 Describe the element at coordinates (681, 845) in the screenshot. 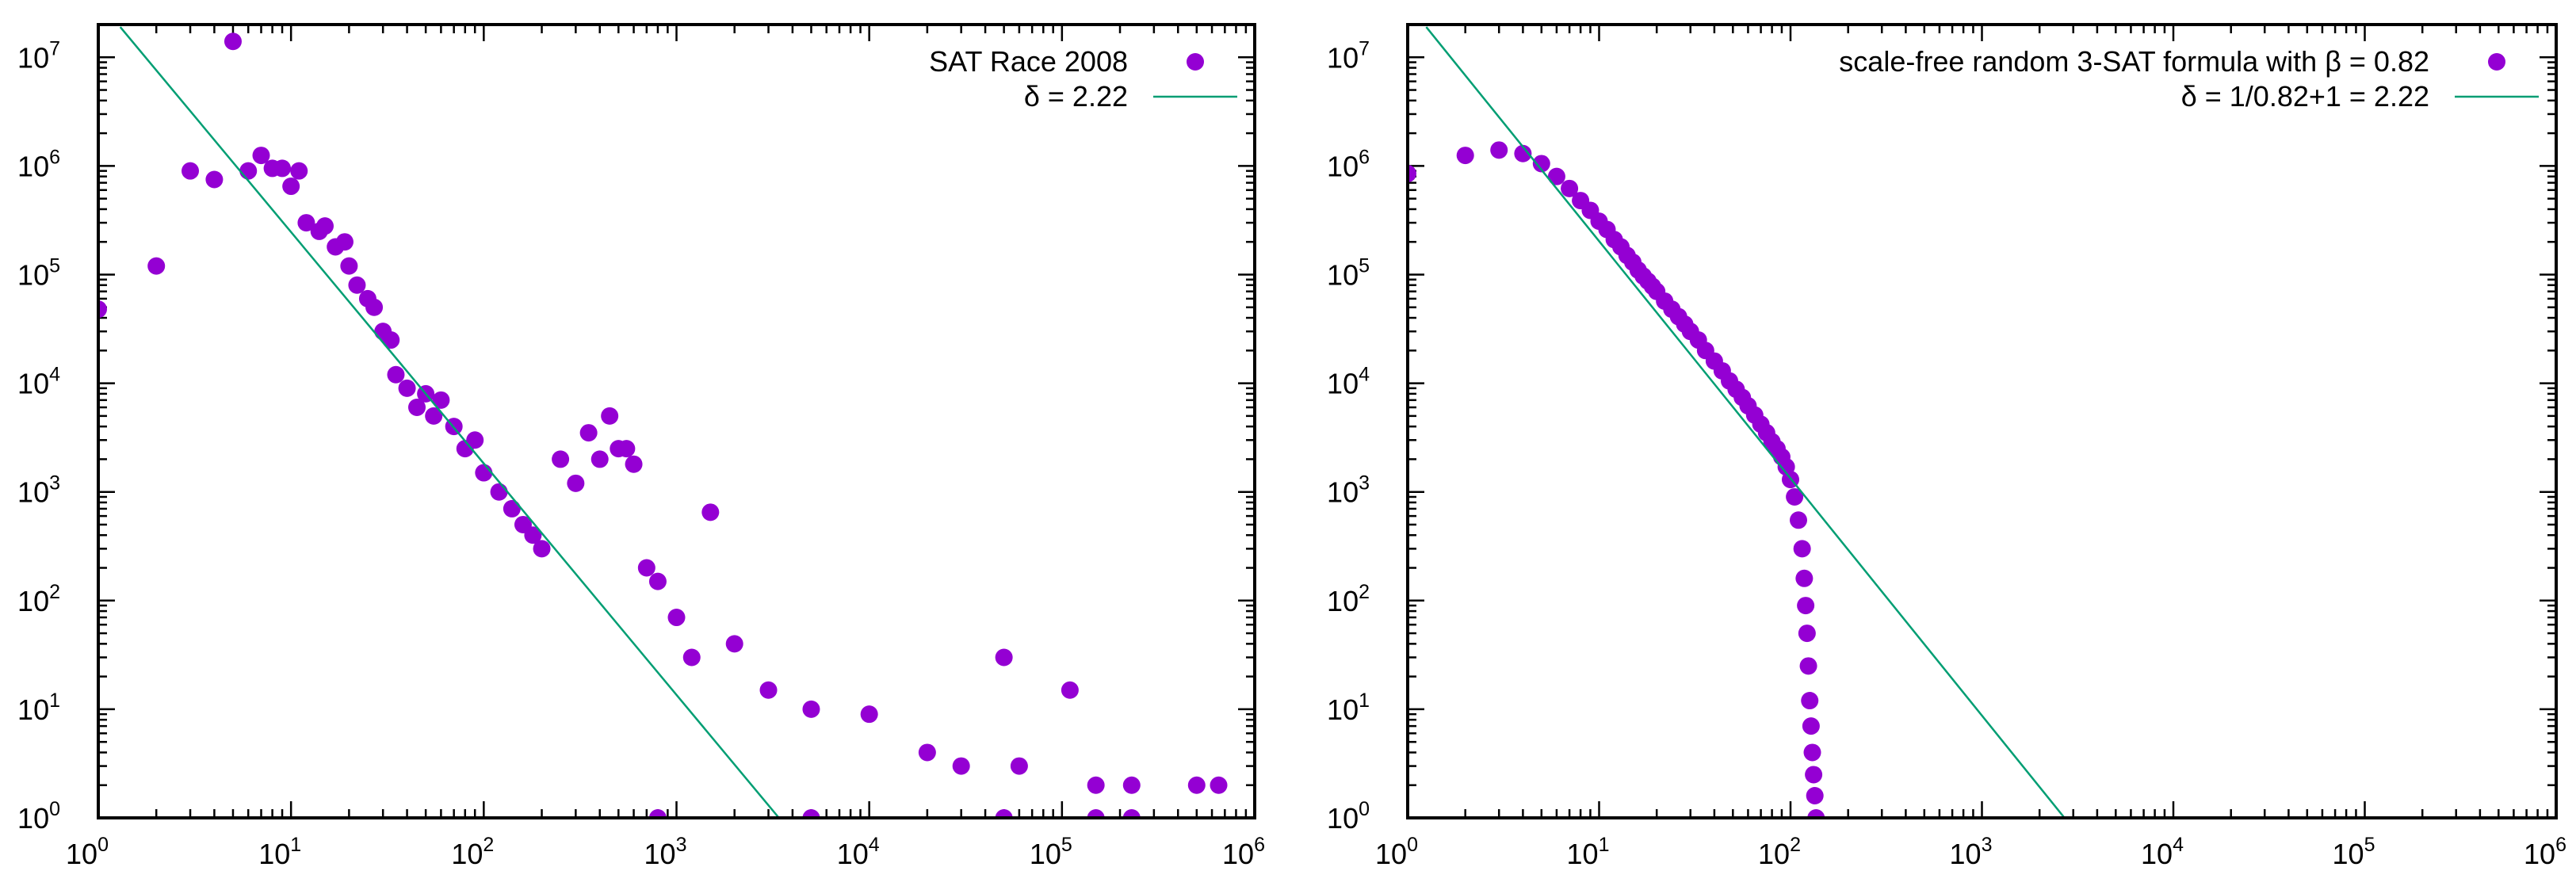

I see `x-tick-exponent: 3` at that location.